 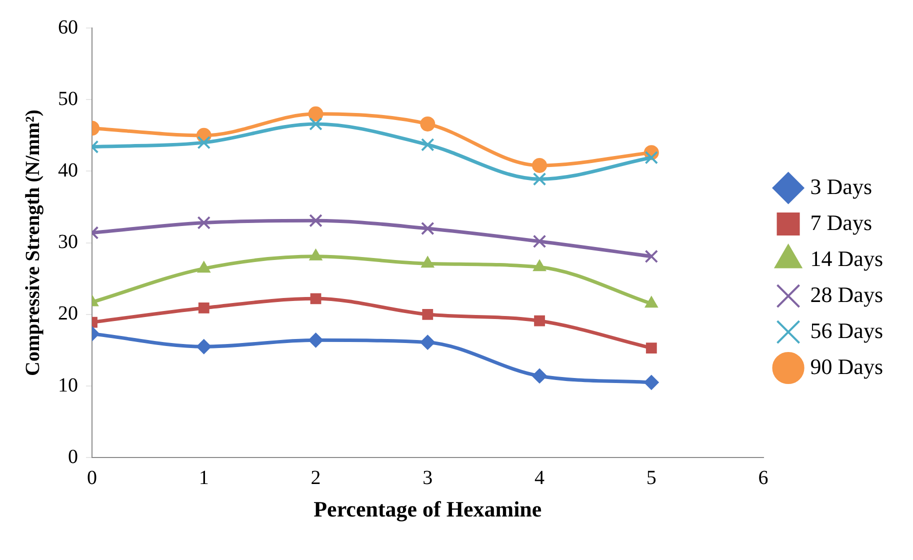 I want to click on y-tick-label: 10, so click(x=68, y=385).